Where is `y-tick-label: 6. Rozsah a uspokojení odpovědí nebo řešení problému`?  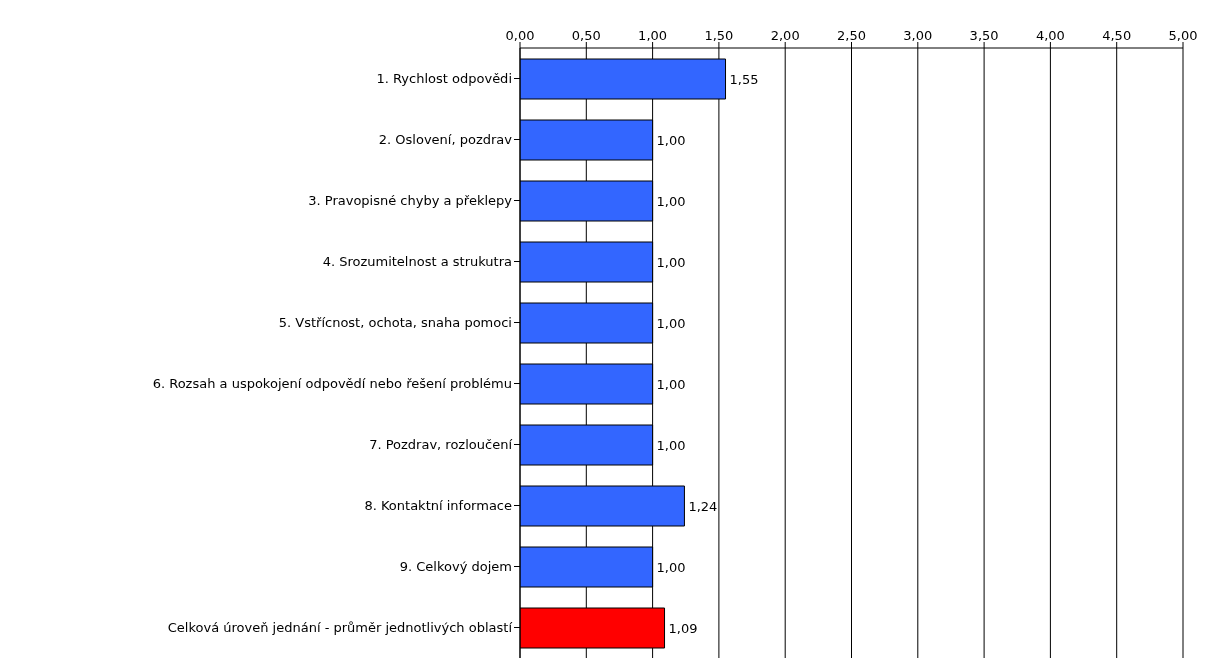
y-tick-label: 6. Rozsah a uspokojení odpovědí nebo řešení problému is located at coordinates (332, 384).